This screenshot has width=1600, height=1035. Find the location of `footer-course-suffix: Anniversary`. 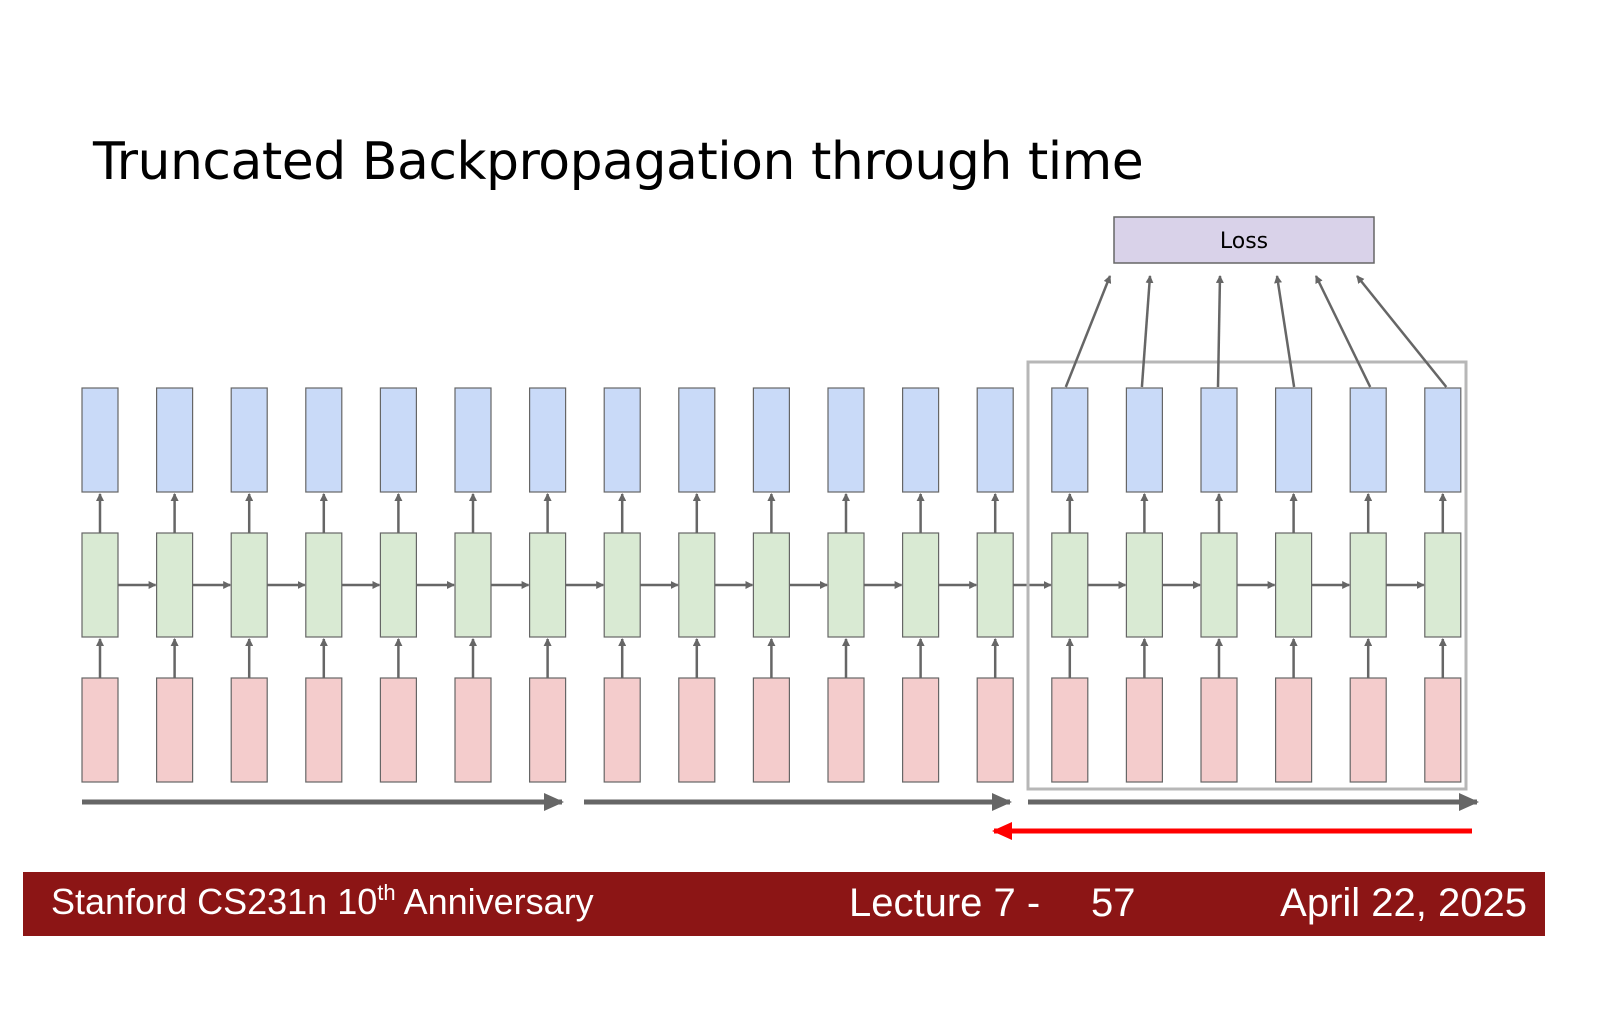

footer-course-suffix: Anniversary is located at coordinates (494, 901).